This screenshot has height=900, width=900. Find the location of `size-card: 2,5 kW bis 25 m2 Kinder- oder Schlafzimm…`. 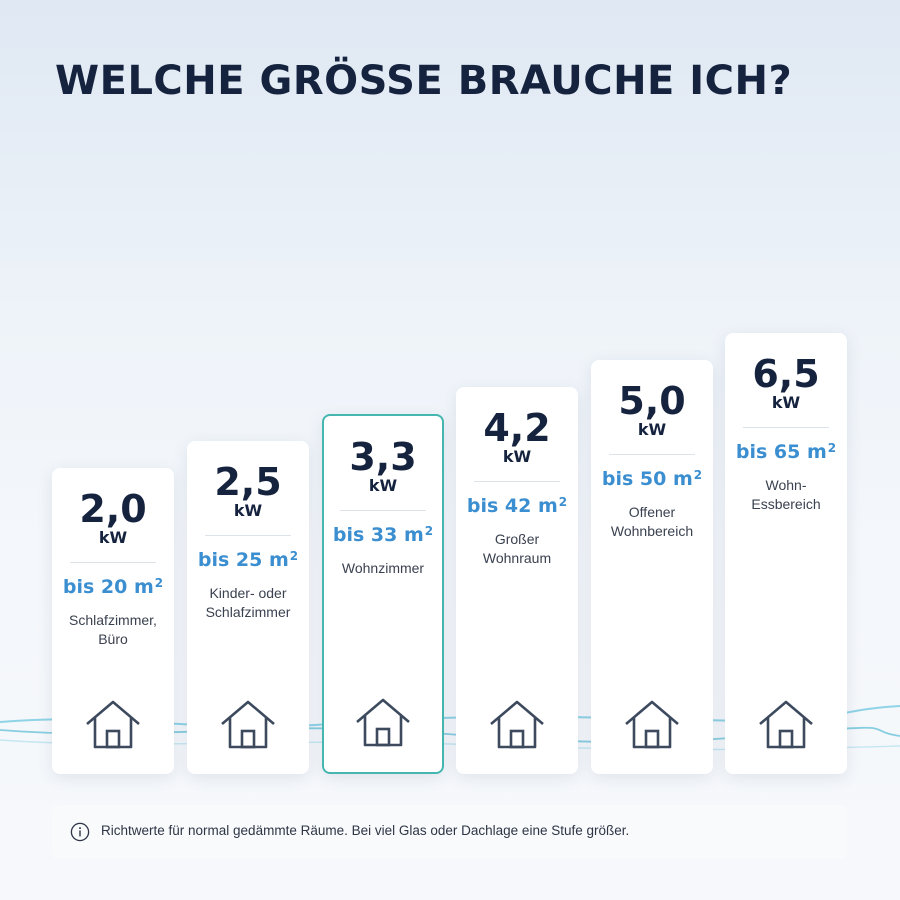

size-card: 2,5 kW bis 25 m2 Kinder- oder Schlafzimm… is located at coordinates (248, 607).